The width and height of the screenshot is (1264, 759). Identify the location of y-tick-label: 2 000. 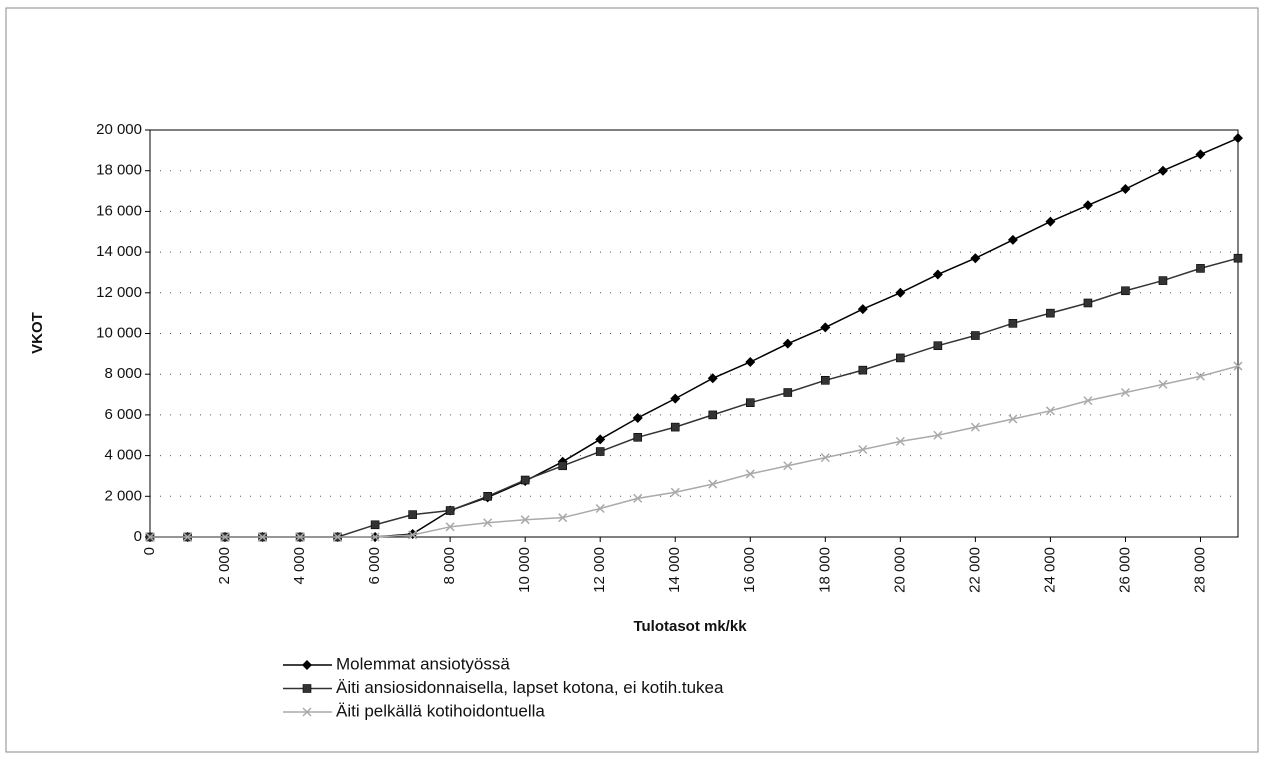
(123, 495).